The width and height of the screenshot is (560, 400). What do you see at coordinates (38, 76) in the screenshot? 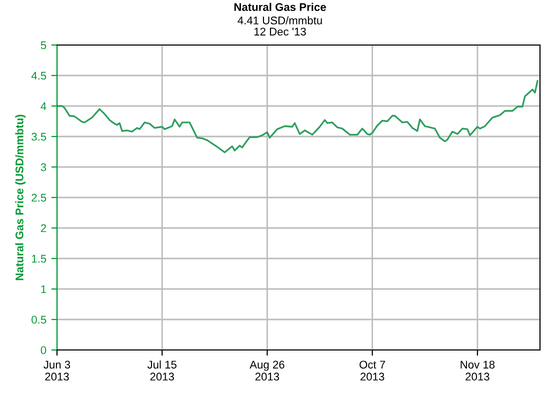
I see `y-tick-label: 4.5` at bounding box center [38, 76].